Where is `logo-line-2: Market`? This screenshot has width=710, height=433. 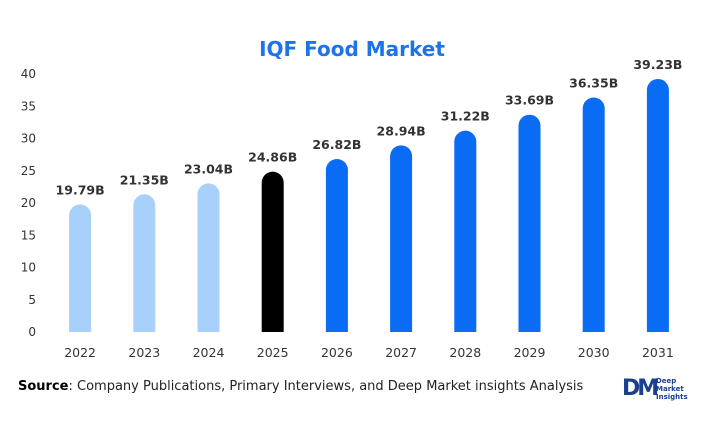 logo-line-2: Market is located at coordinates (670, 389).